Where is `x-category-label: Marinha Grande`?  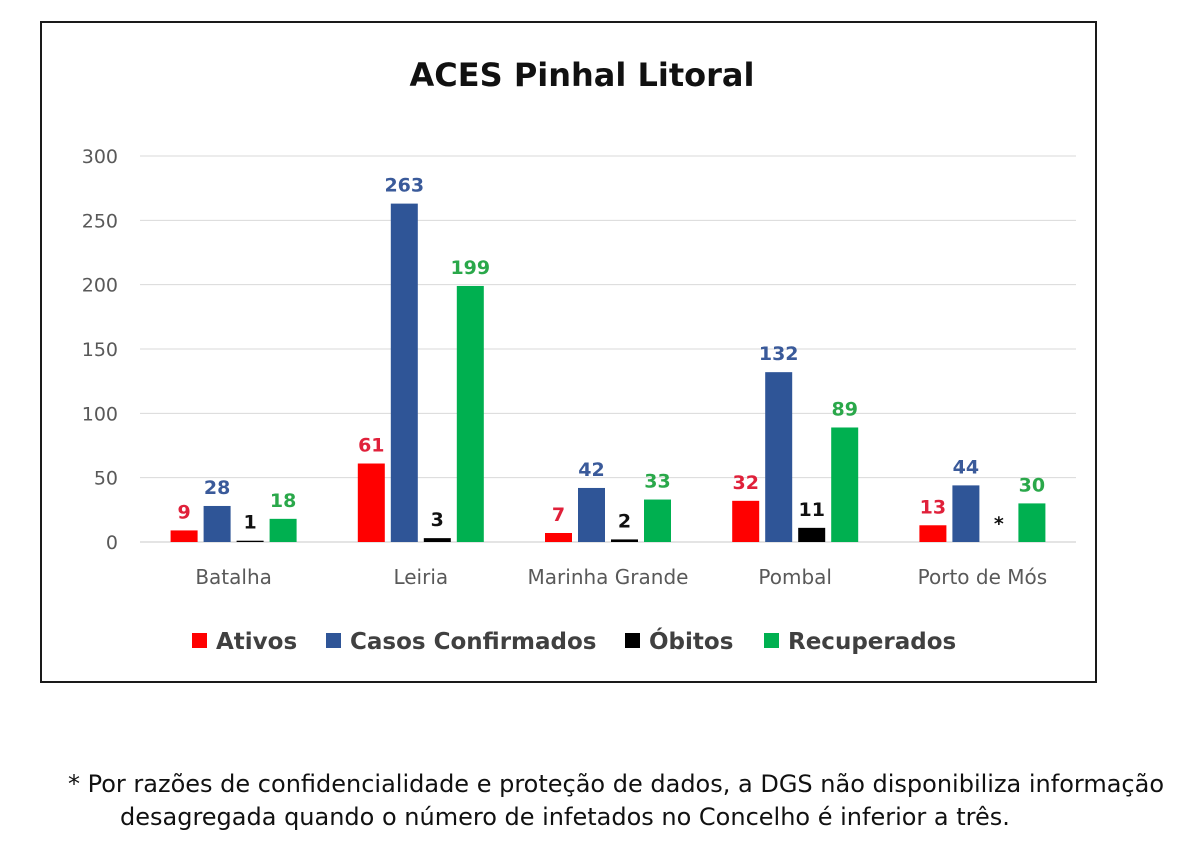 x-category-label: Marinha Grande is located at coordinates (608, 577).